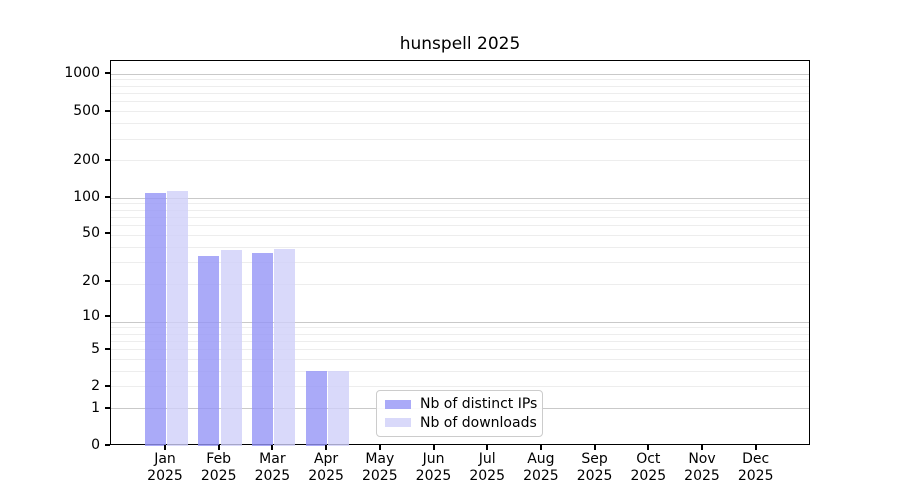 The height and width of the screenshot is (500, 900). What do you see at coordinates (231, 348) in the screenshot?
I see `bar-downloads-feb` at bounding box center [231, 348].